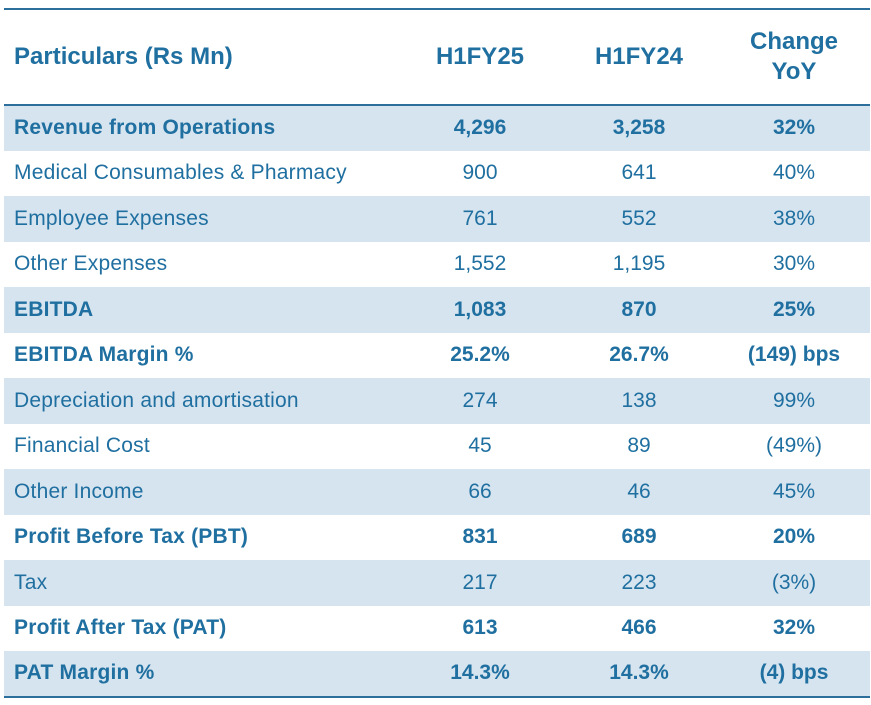  Describe the element at coordinates (794, 400) in the screenshot. I see `row-change-value: 99%` at that location.